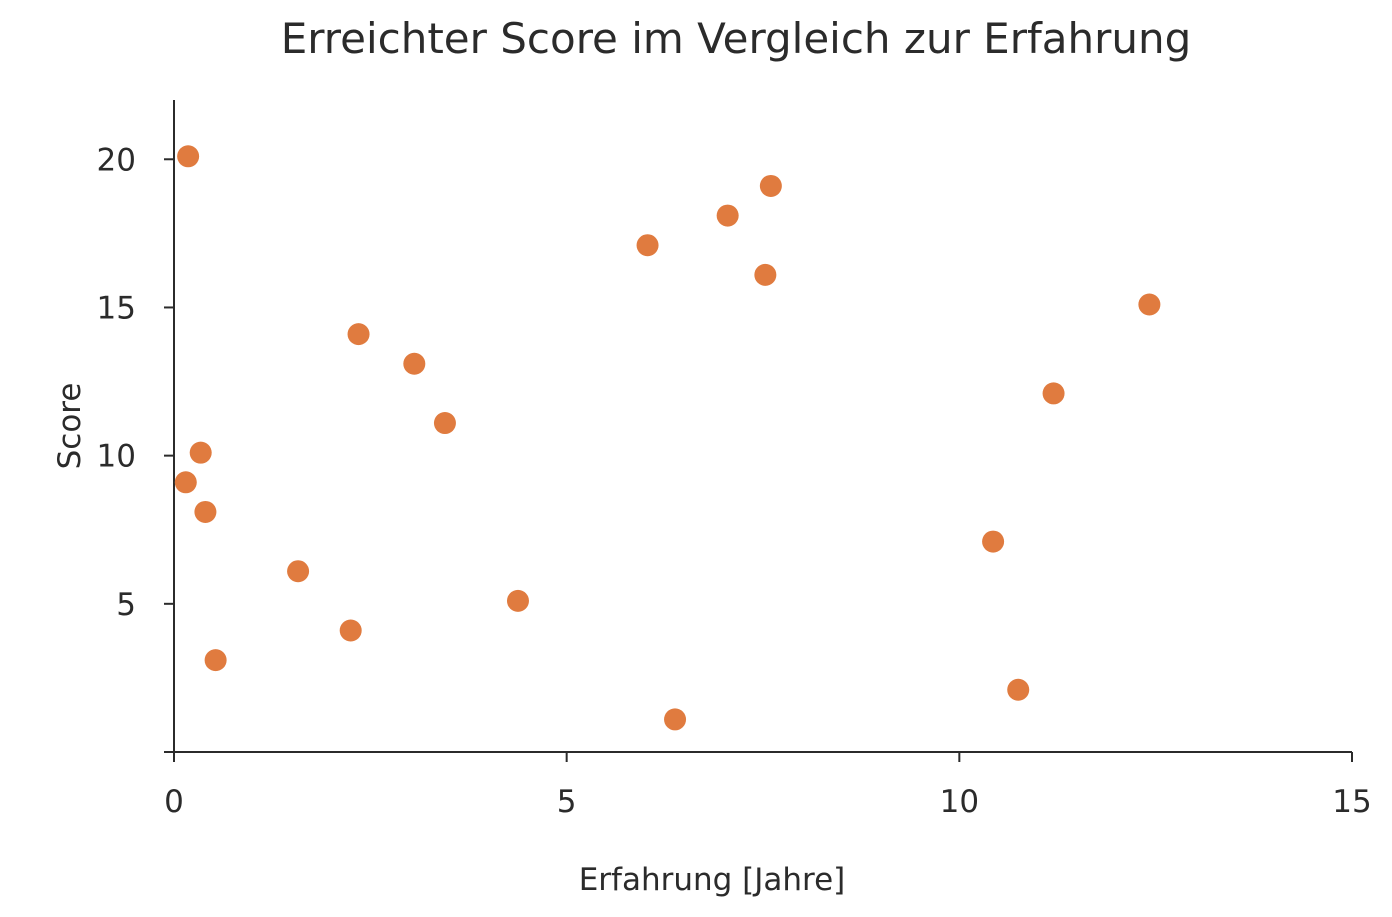 The height and width of the screenshot is (917, 1392). Describe the element at coordinates (116, 308) in the screenshot. I see `y-tick-label: 15` at that location.